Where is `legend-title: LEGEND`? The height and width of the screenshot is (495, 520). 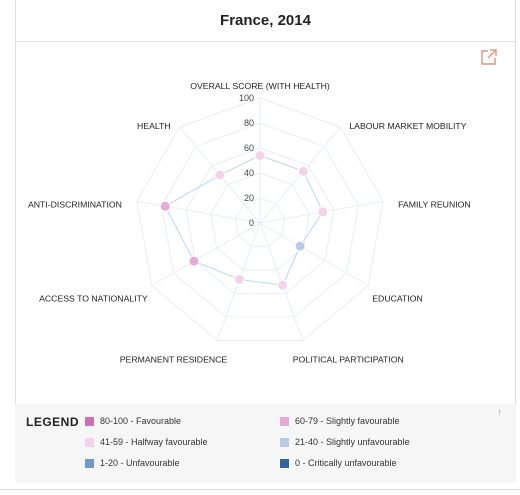 legend-title: LEGEND is located at coordinates (53, 422).